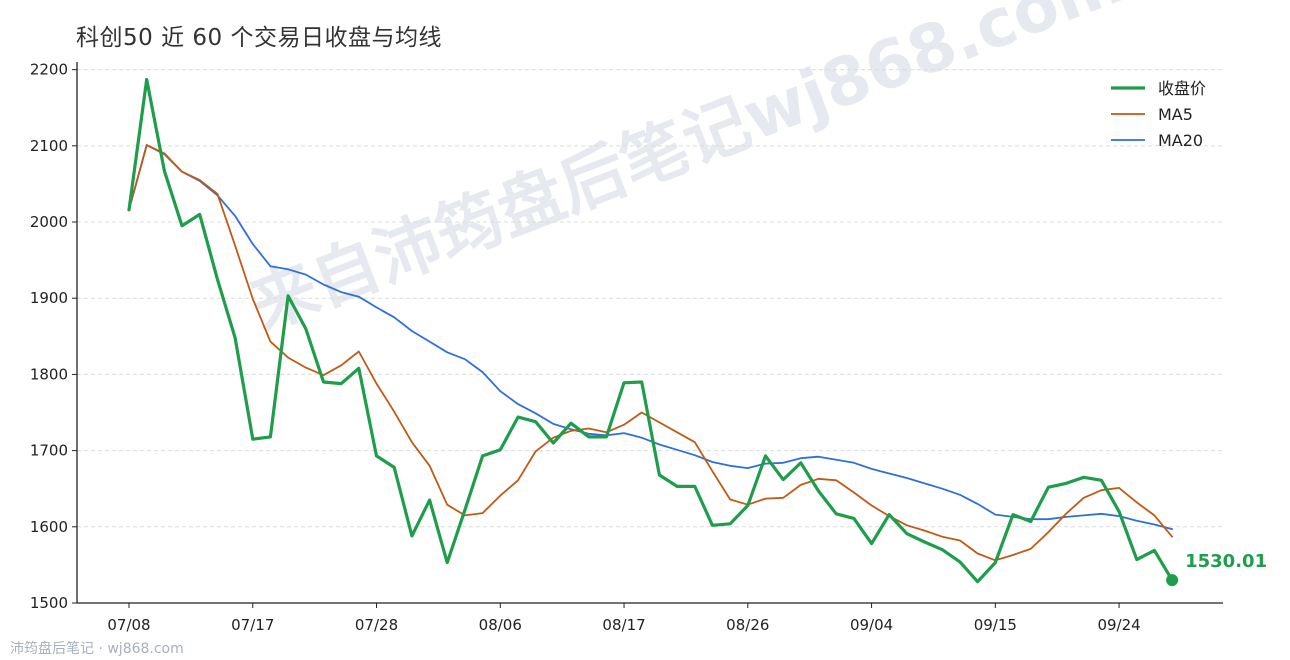 This screenshot has width=1290, height=660. Describe the element at coordinates (500, 625) in the screenshot. I see `x-tick-label: 08/06` at that location.